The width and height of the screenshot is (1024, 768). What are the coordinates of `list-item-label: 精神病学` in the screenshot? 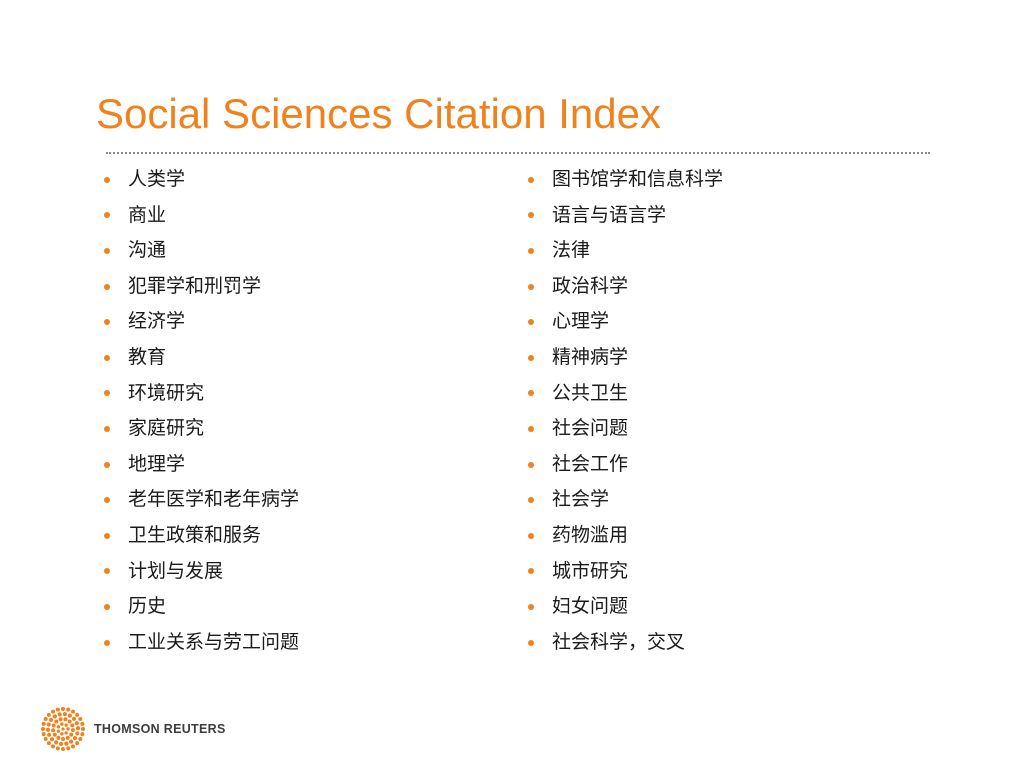 It's located at (590, 356).